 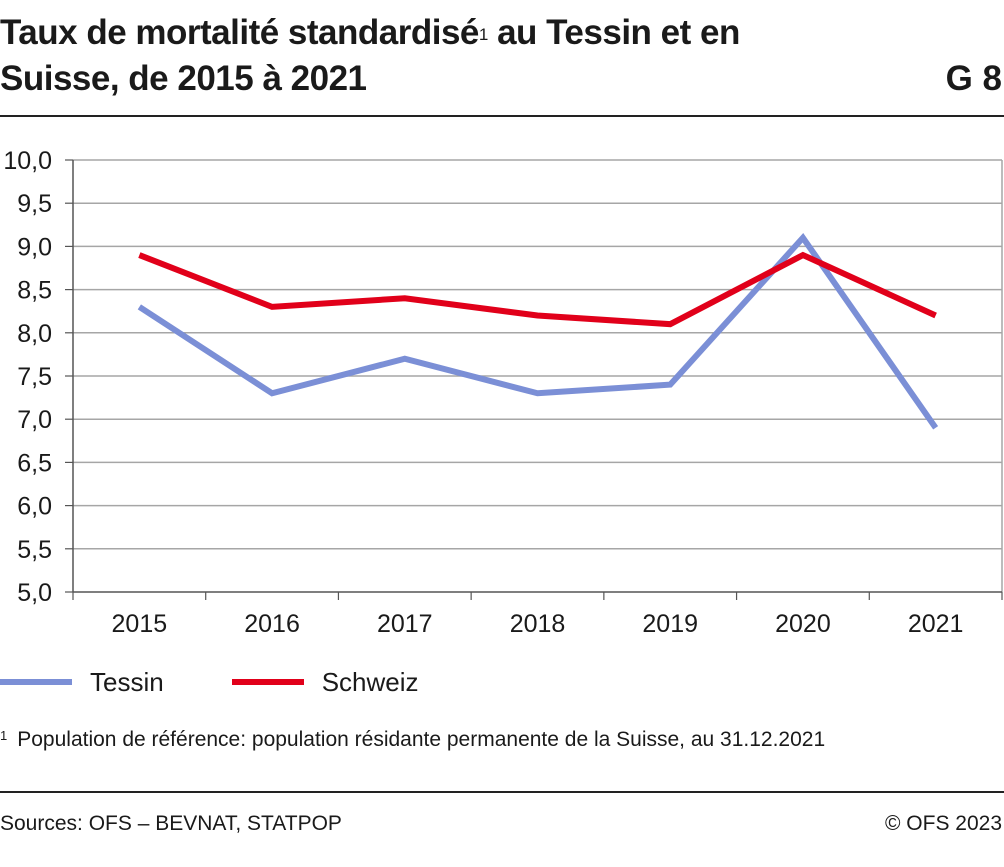 I want to click on title-text-2: au Tessin et en Suisse, de 2015 à 2021, so click(x=370, y=55).